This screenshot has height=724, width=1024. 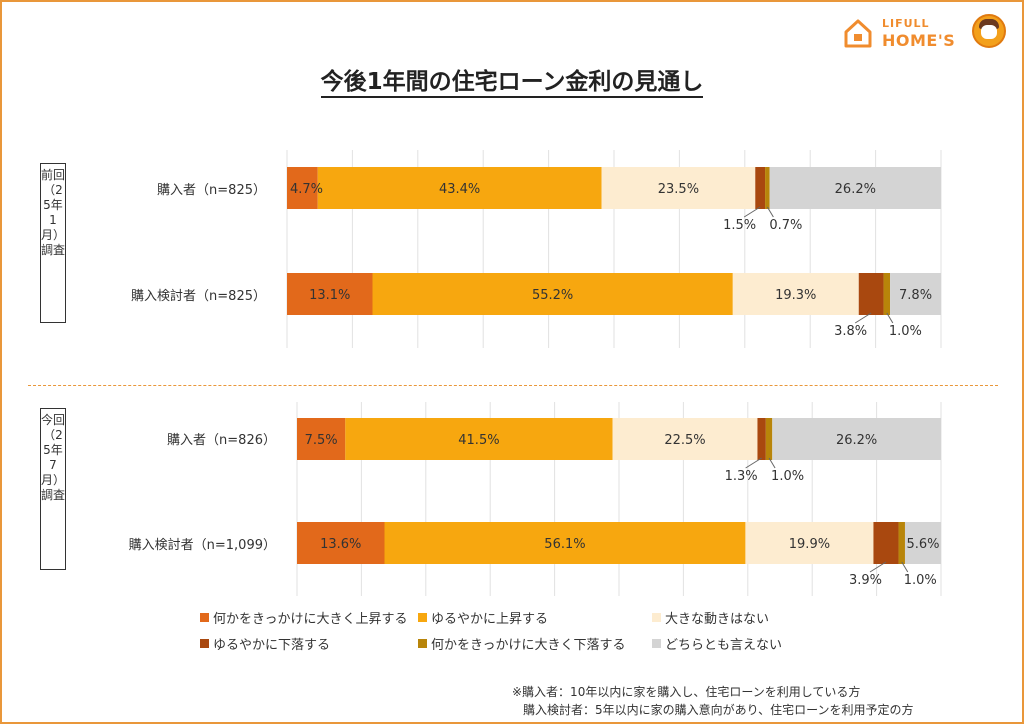 What do you see at coordinates (53, 489) in the screenshot?
I see `survey-label-current: 今回（25年7月）調査` at bounding box center [53, 489].